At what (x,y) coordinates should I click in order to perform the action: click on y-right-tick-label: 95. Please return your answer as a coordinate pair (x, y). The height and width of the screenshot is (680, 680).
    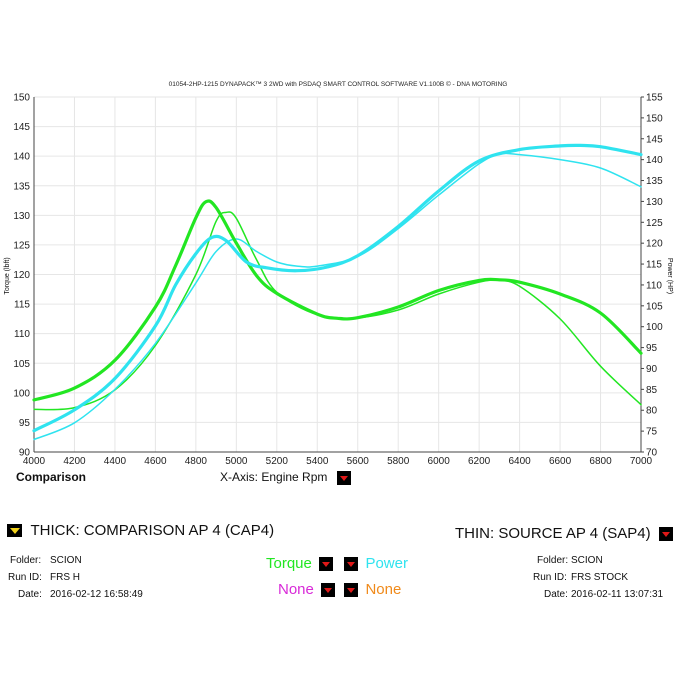
    Looking at the image, I should click on (652, 348).